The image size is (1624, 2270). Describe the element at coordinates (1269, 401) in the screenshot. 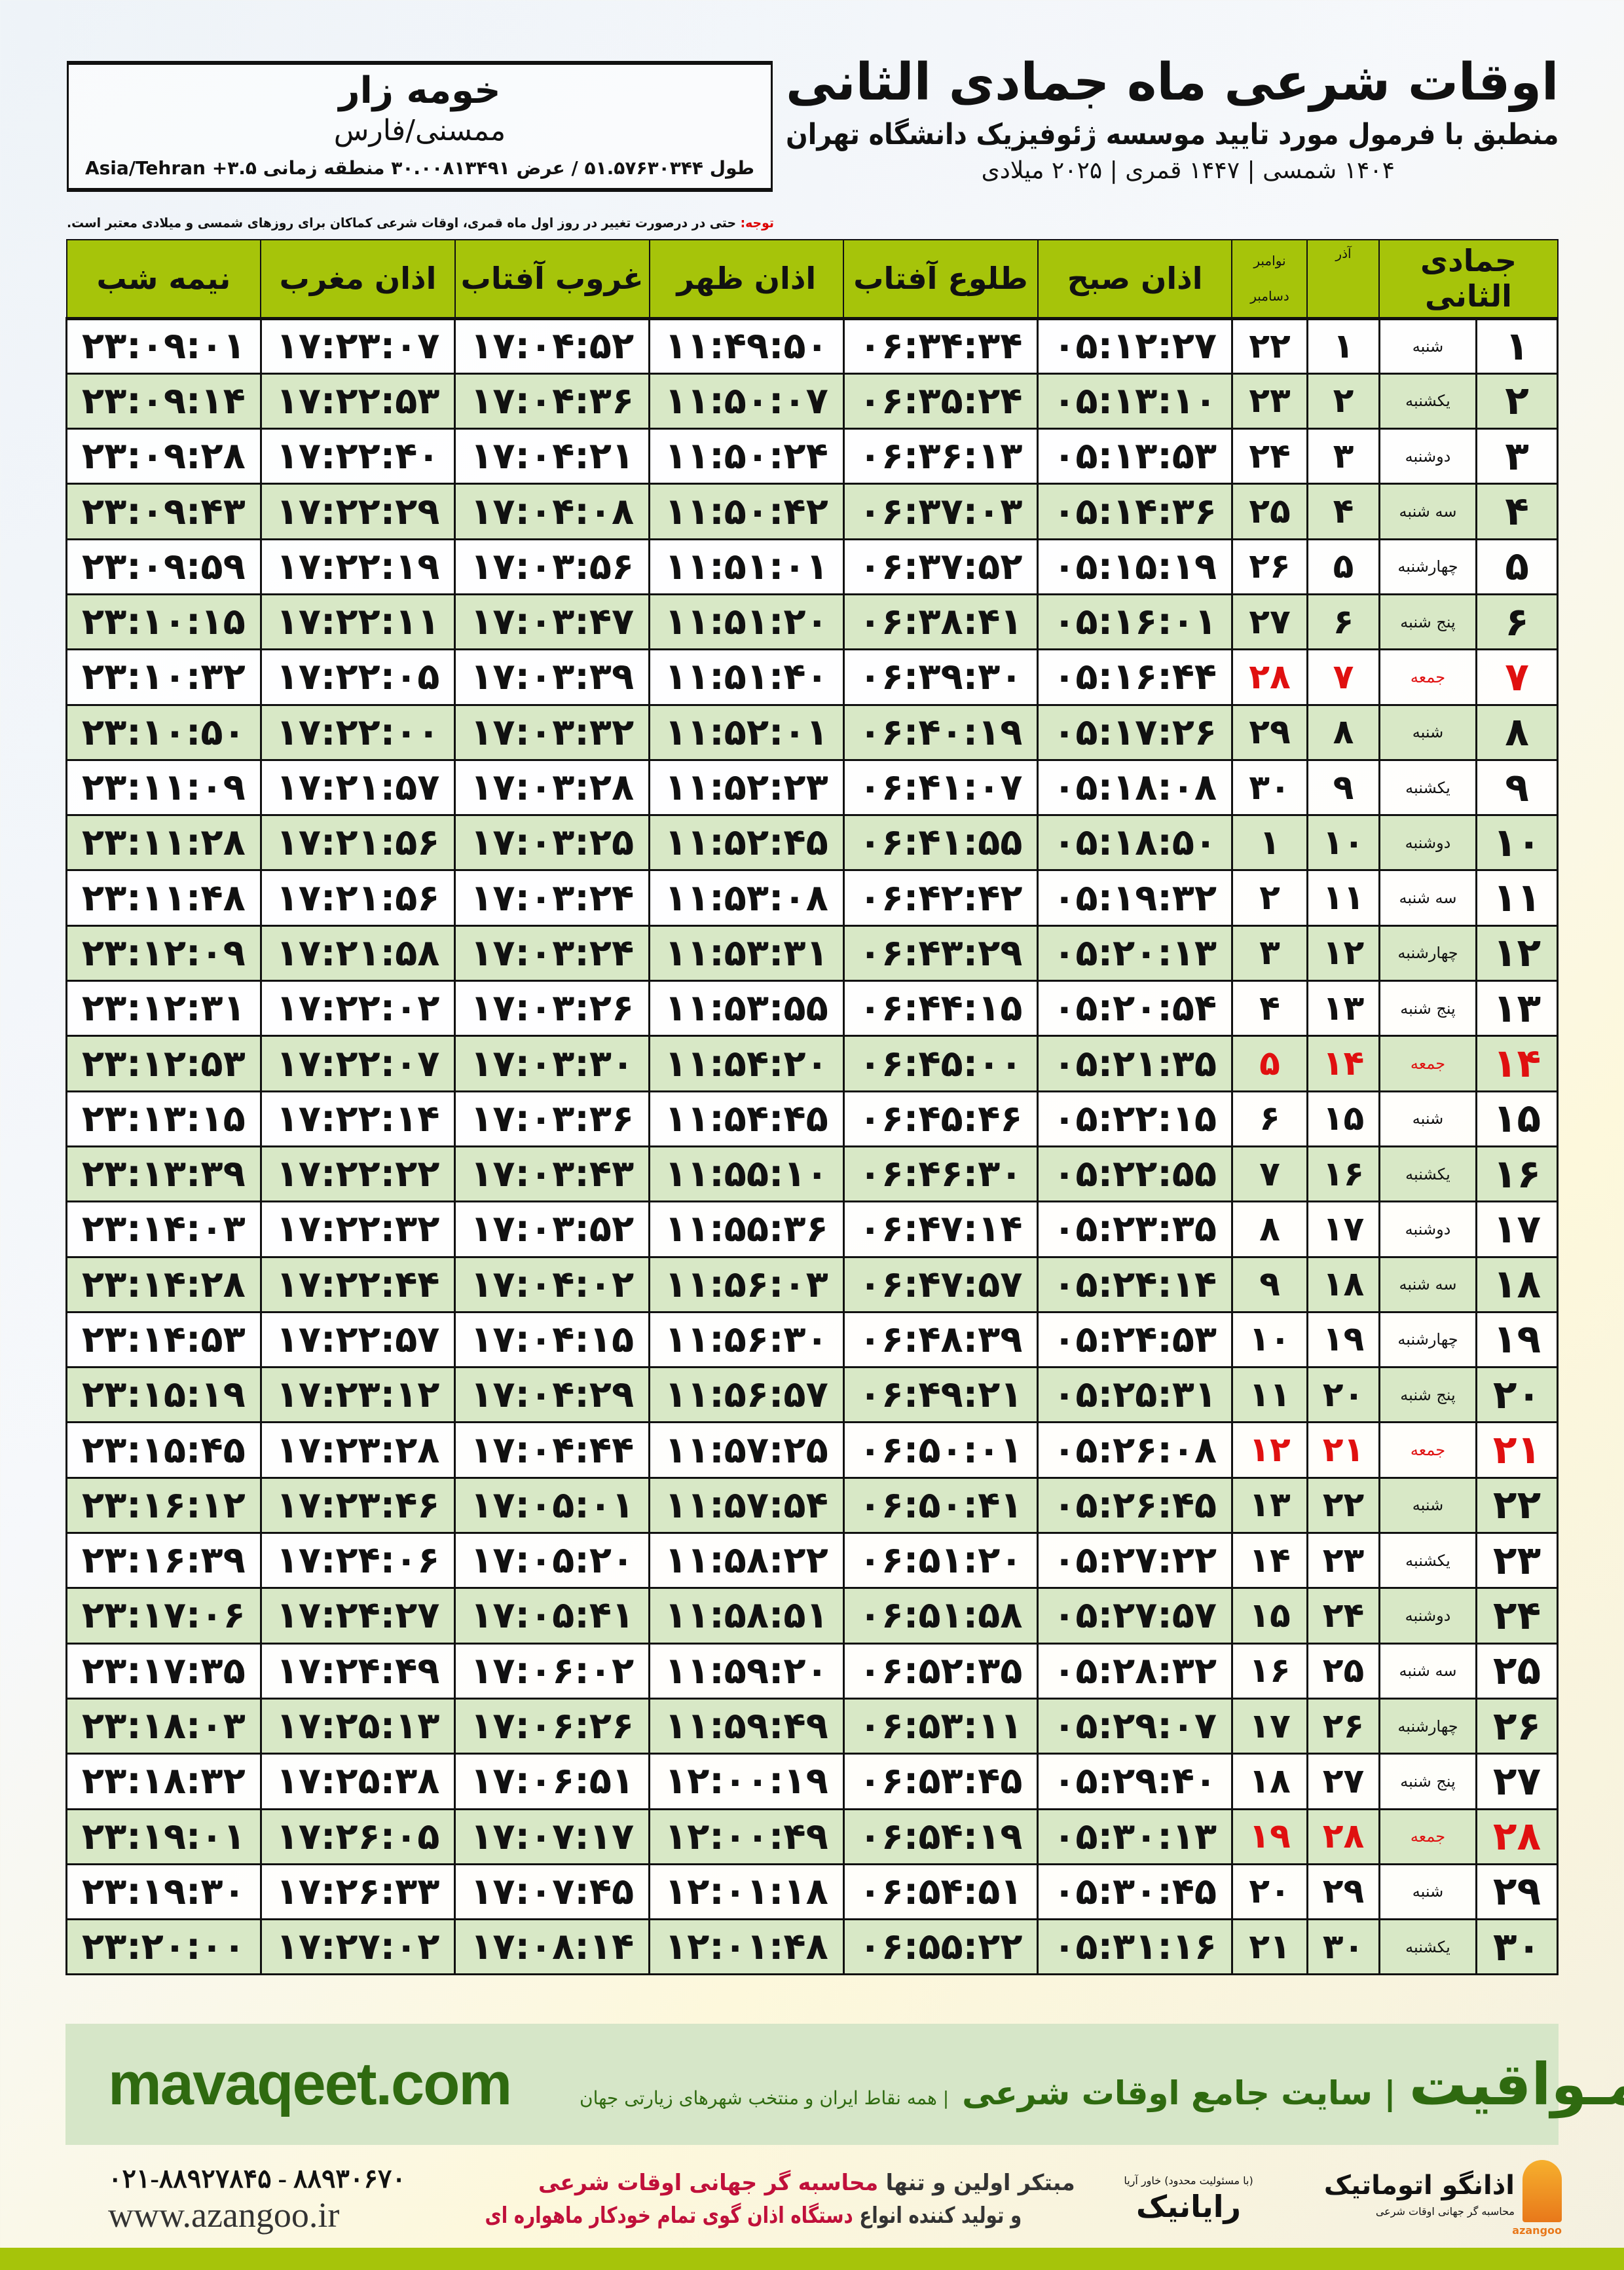

I see `cell-greg: ۲۳` at that location.